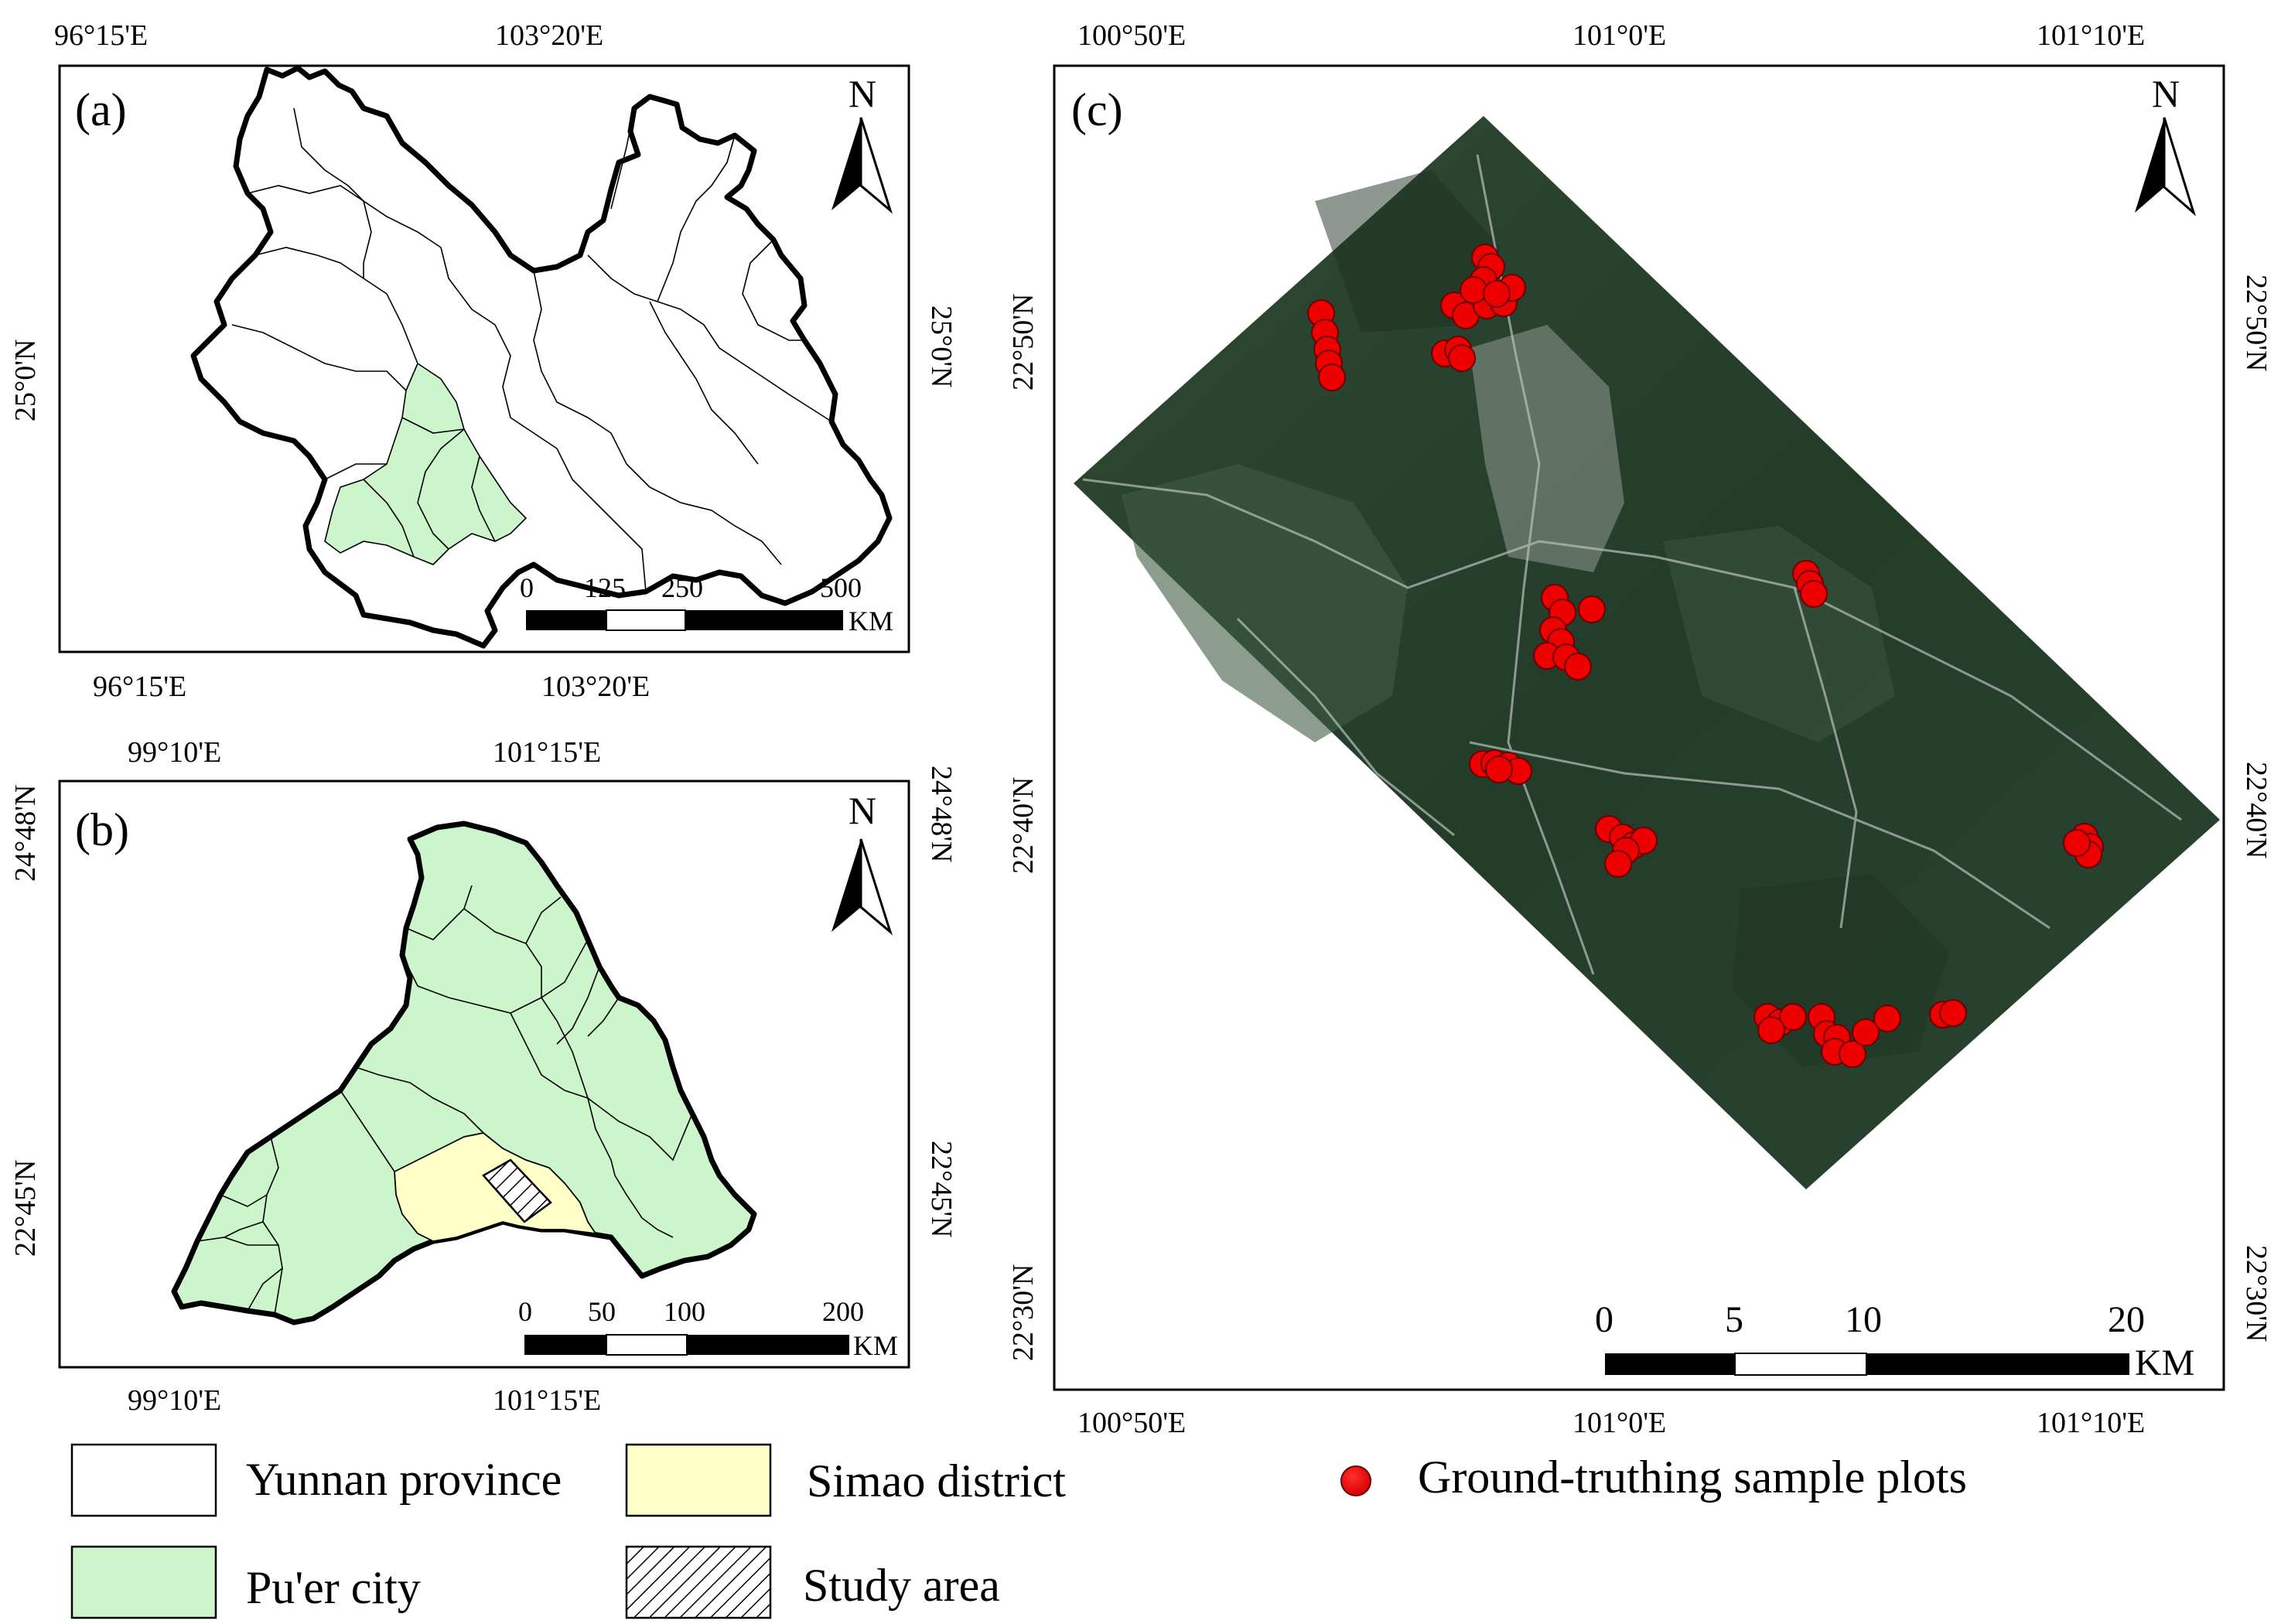 This screenshot has width=2281, height=1624. I want to click on panel-a-right-tick: 25°0'N, so click(941, 346).